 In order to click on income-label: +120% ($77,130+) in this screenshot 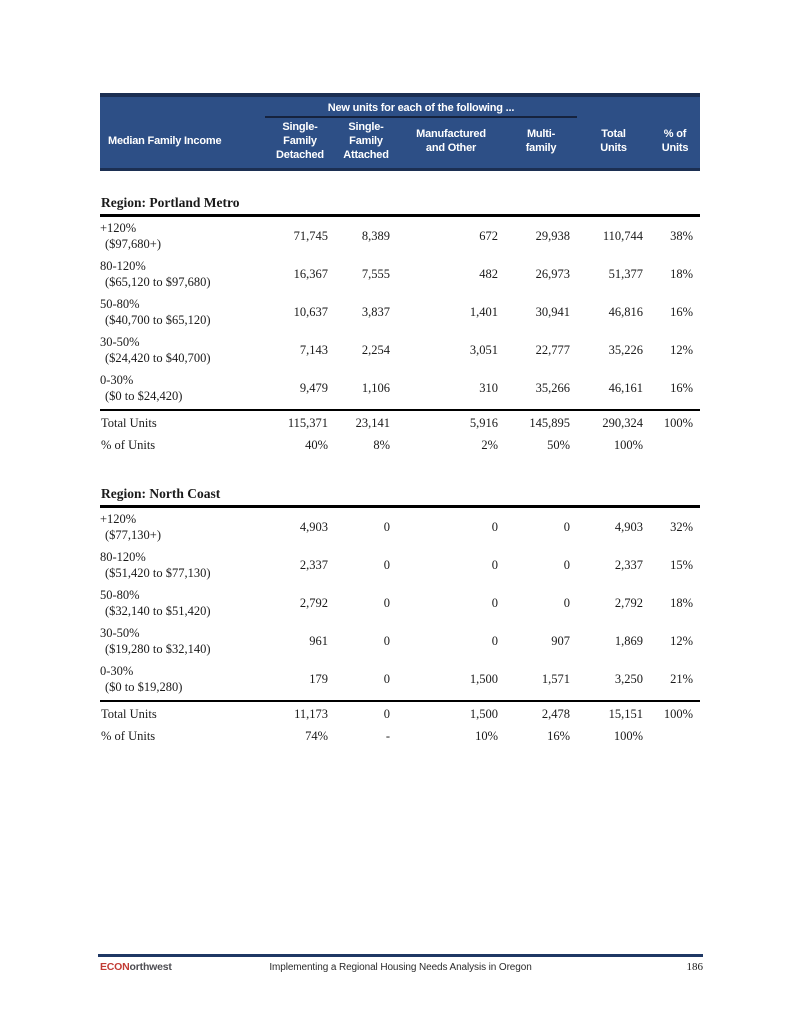, I will do `click(182, 527)`.